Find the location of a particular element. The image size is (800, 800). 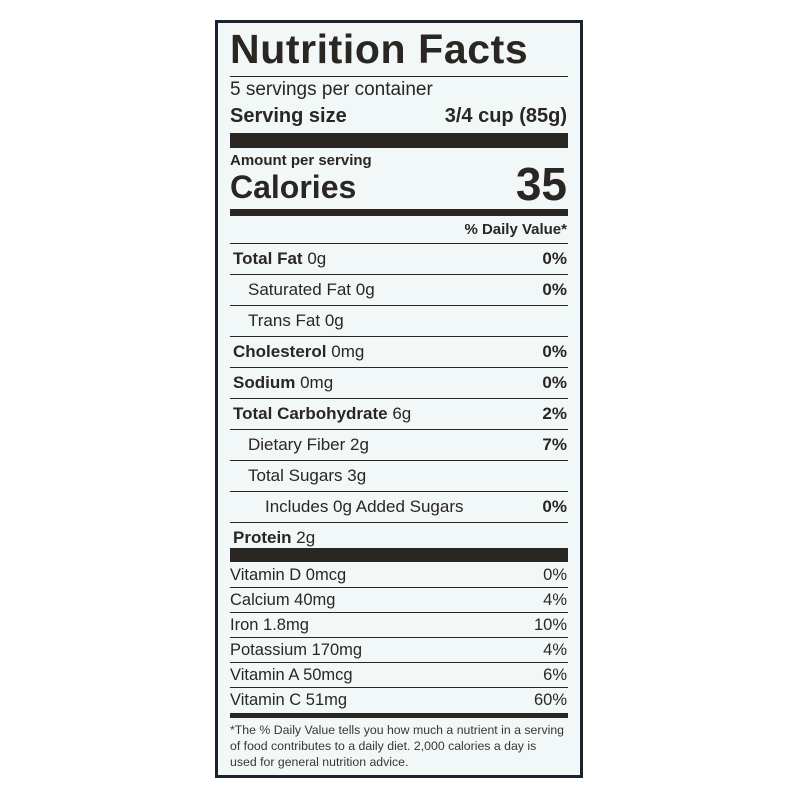

vitamin-name: Calcium 40mg is located at coordinates (283, 599).